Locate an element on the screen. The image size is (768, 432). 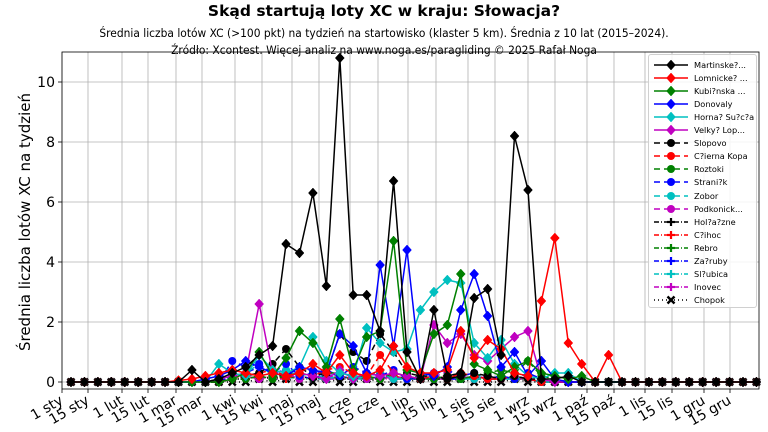
legend-label: Strani?k is located at coordinates (711, 182).